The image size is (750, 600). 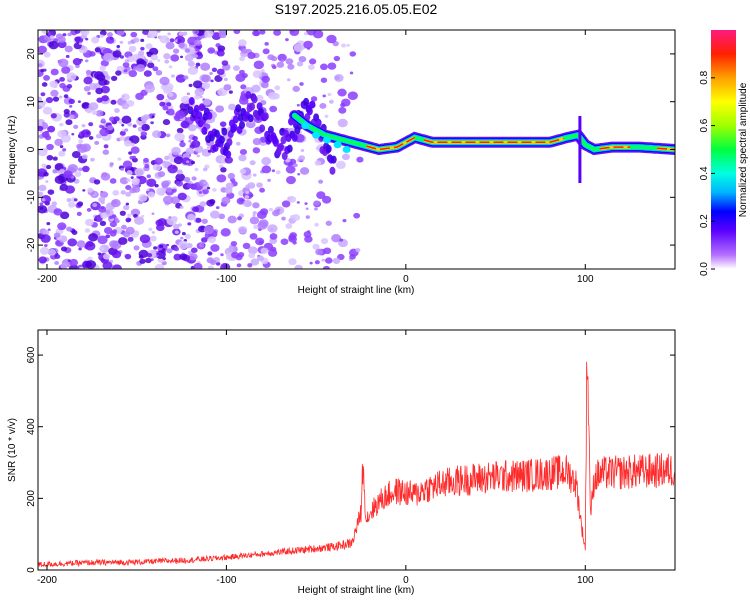 What do you see at coordinates (707, 173) in the screenshot?
I see `colorbar-ticks: 0.0 0.2 0.4 0.6 0.8` at bounding box center [707, 173].